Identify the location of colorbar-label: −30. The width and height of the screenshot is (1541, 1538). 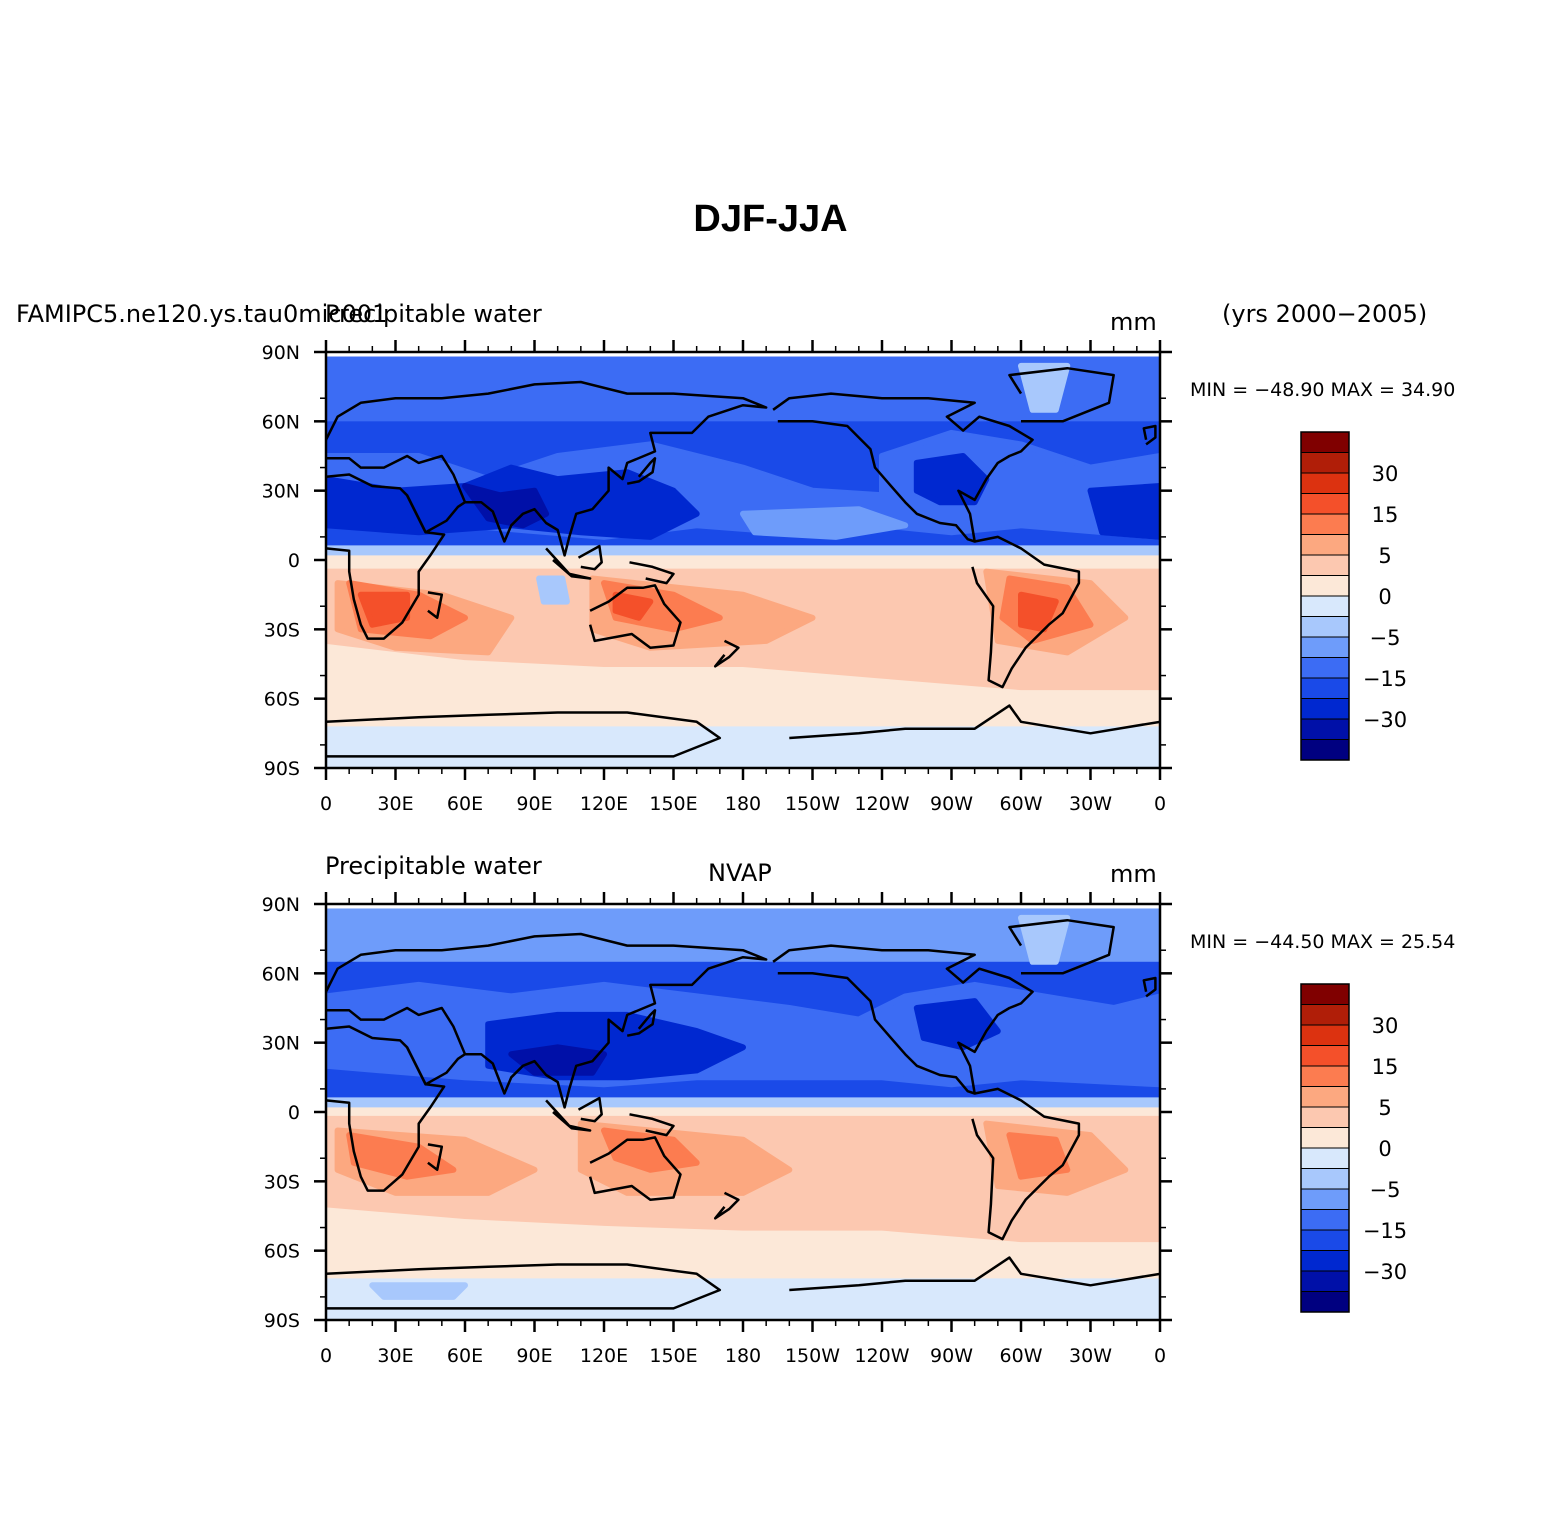
(1385, 720).